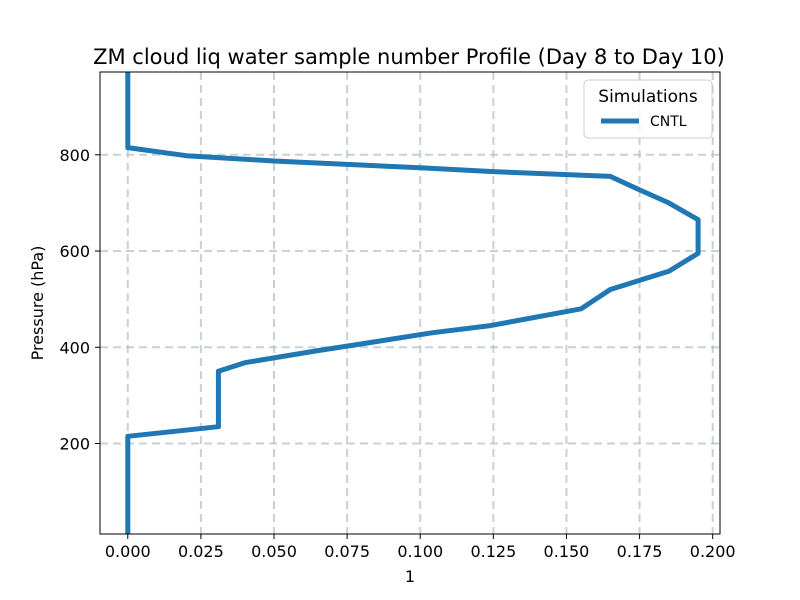 This screenshot has height=600, width=800. What do you see at coordinates (567, 551) in the screenshot?
I see `x-tick-label: 0.150` at bounding box center [567, 551].